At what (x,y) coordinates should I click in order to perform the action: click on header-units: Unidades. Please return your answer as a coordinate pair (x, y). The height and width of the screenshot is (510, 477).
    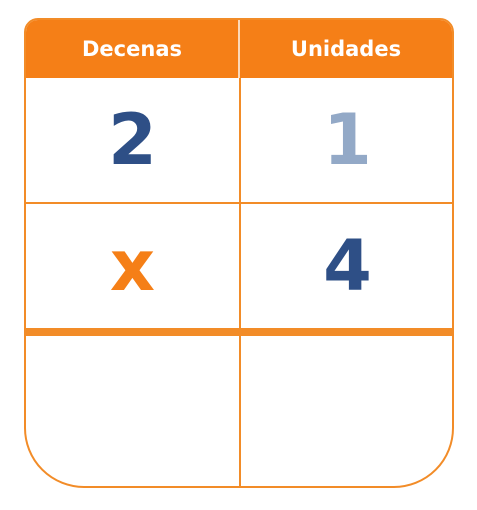
    Looking at the image, I should click on (346, 49).